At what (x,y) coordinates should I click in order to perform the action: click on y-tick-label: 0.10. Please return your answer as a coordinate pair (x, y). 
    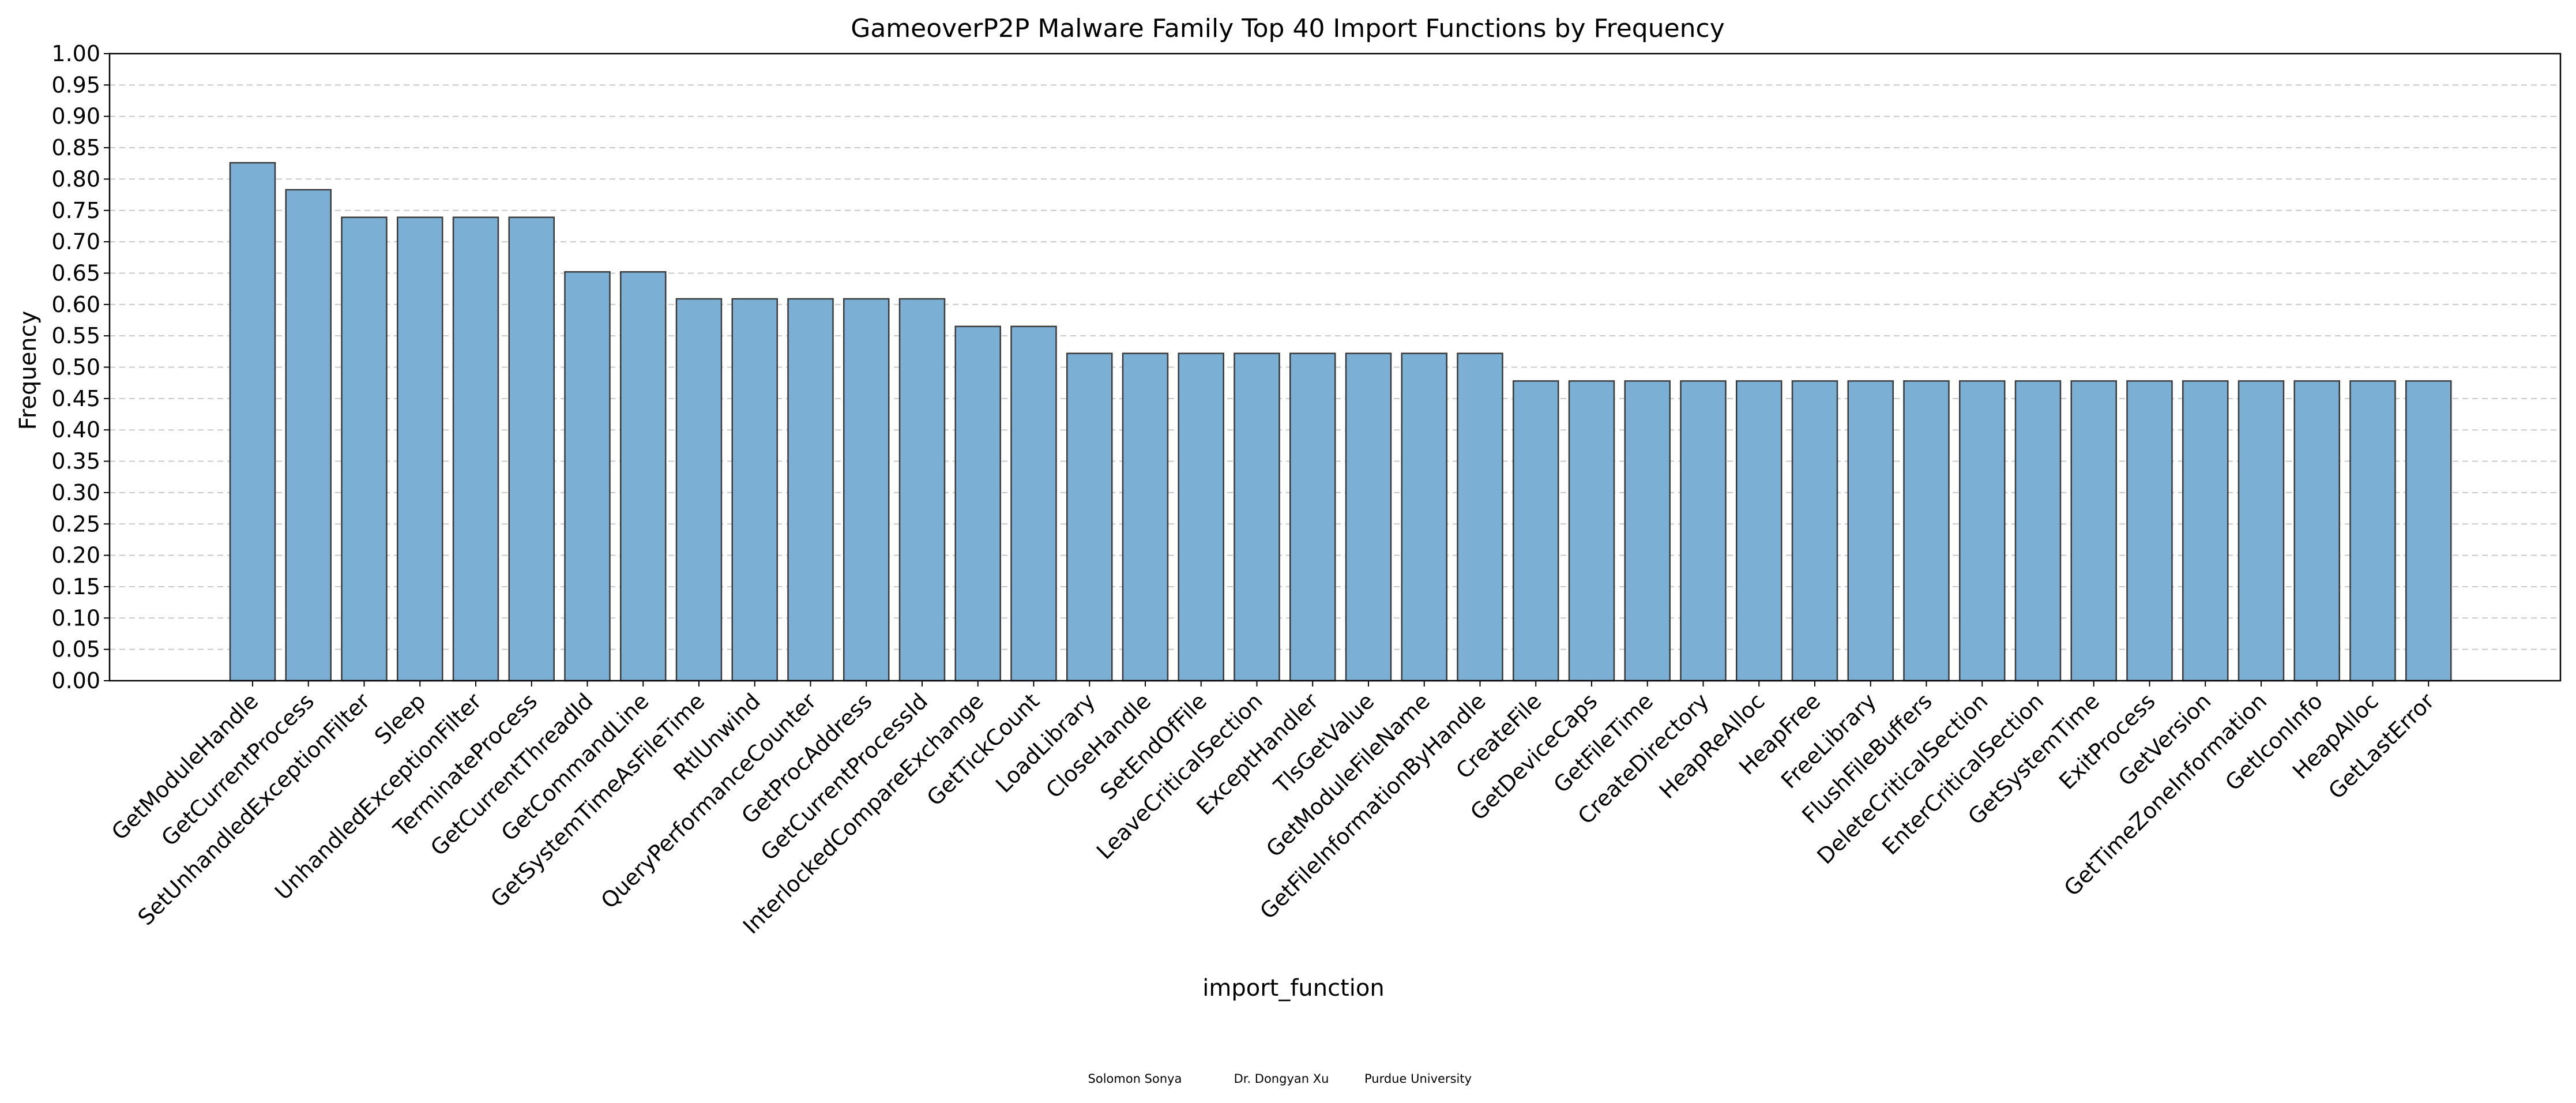
    Looking at the image, I should click on (75, 618).